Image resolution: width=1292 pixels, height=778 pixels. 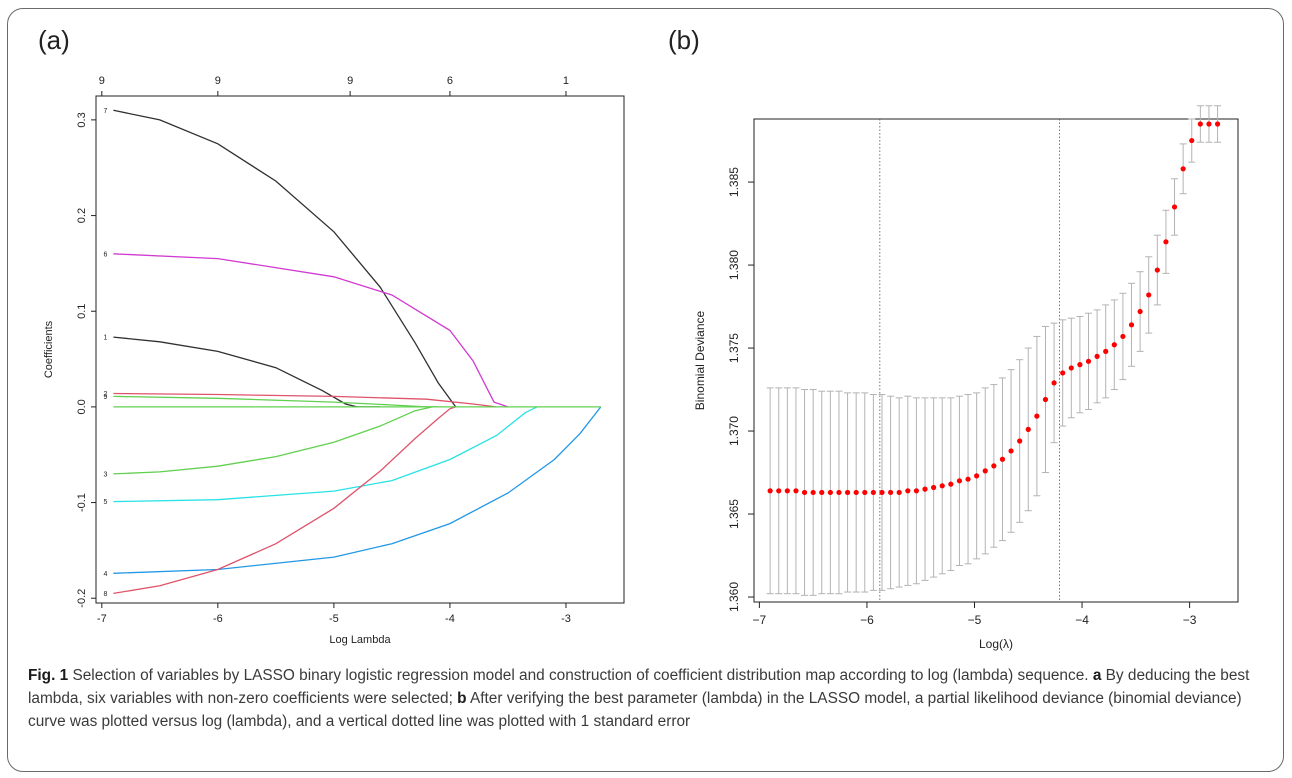 What do you see at coordinates (566, 619) in the screenshot?
I see `panel-a-x-tick-label: -3` at bounding box center [566, 619].